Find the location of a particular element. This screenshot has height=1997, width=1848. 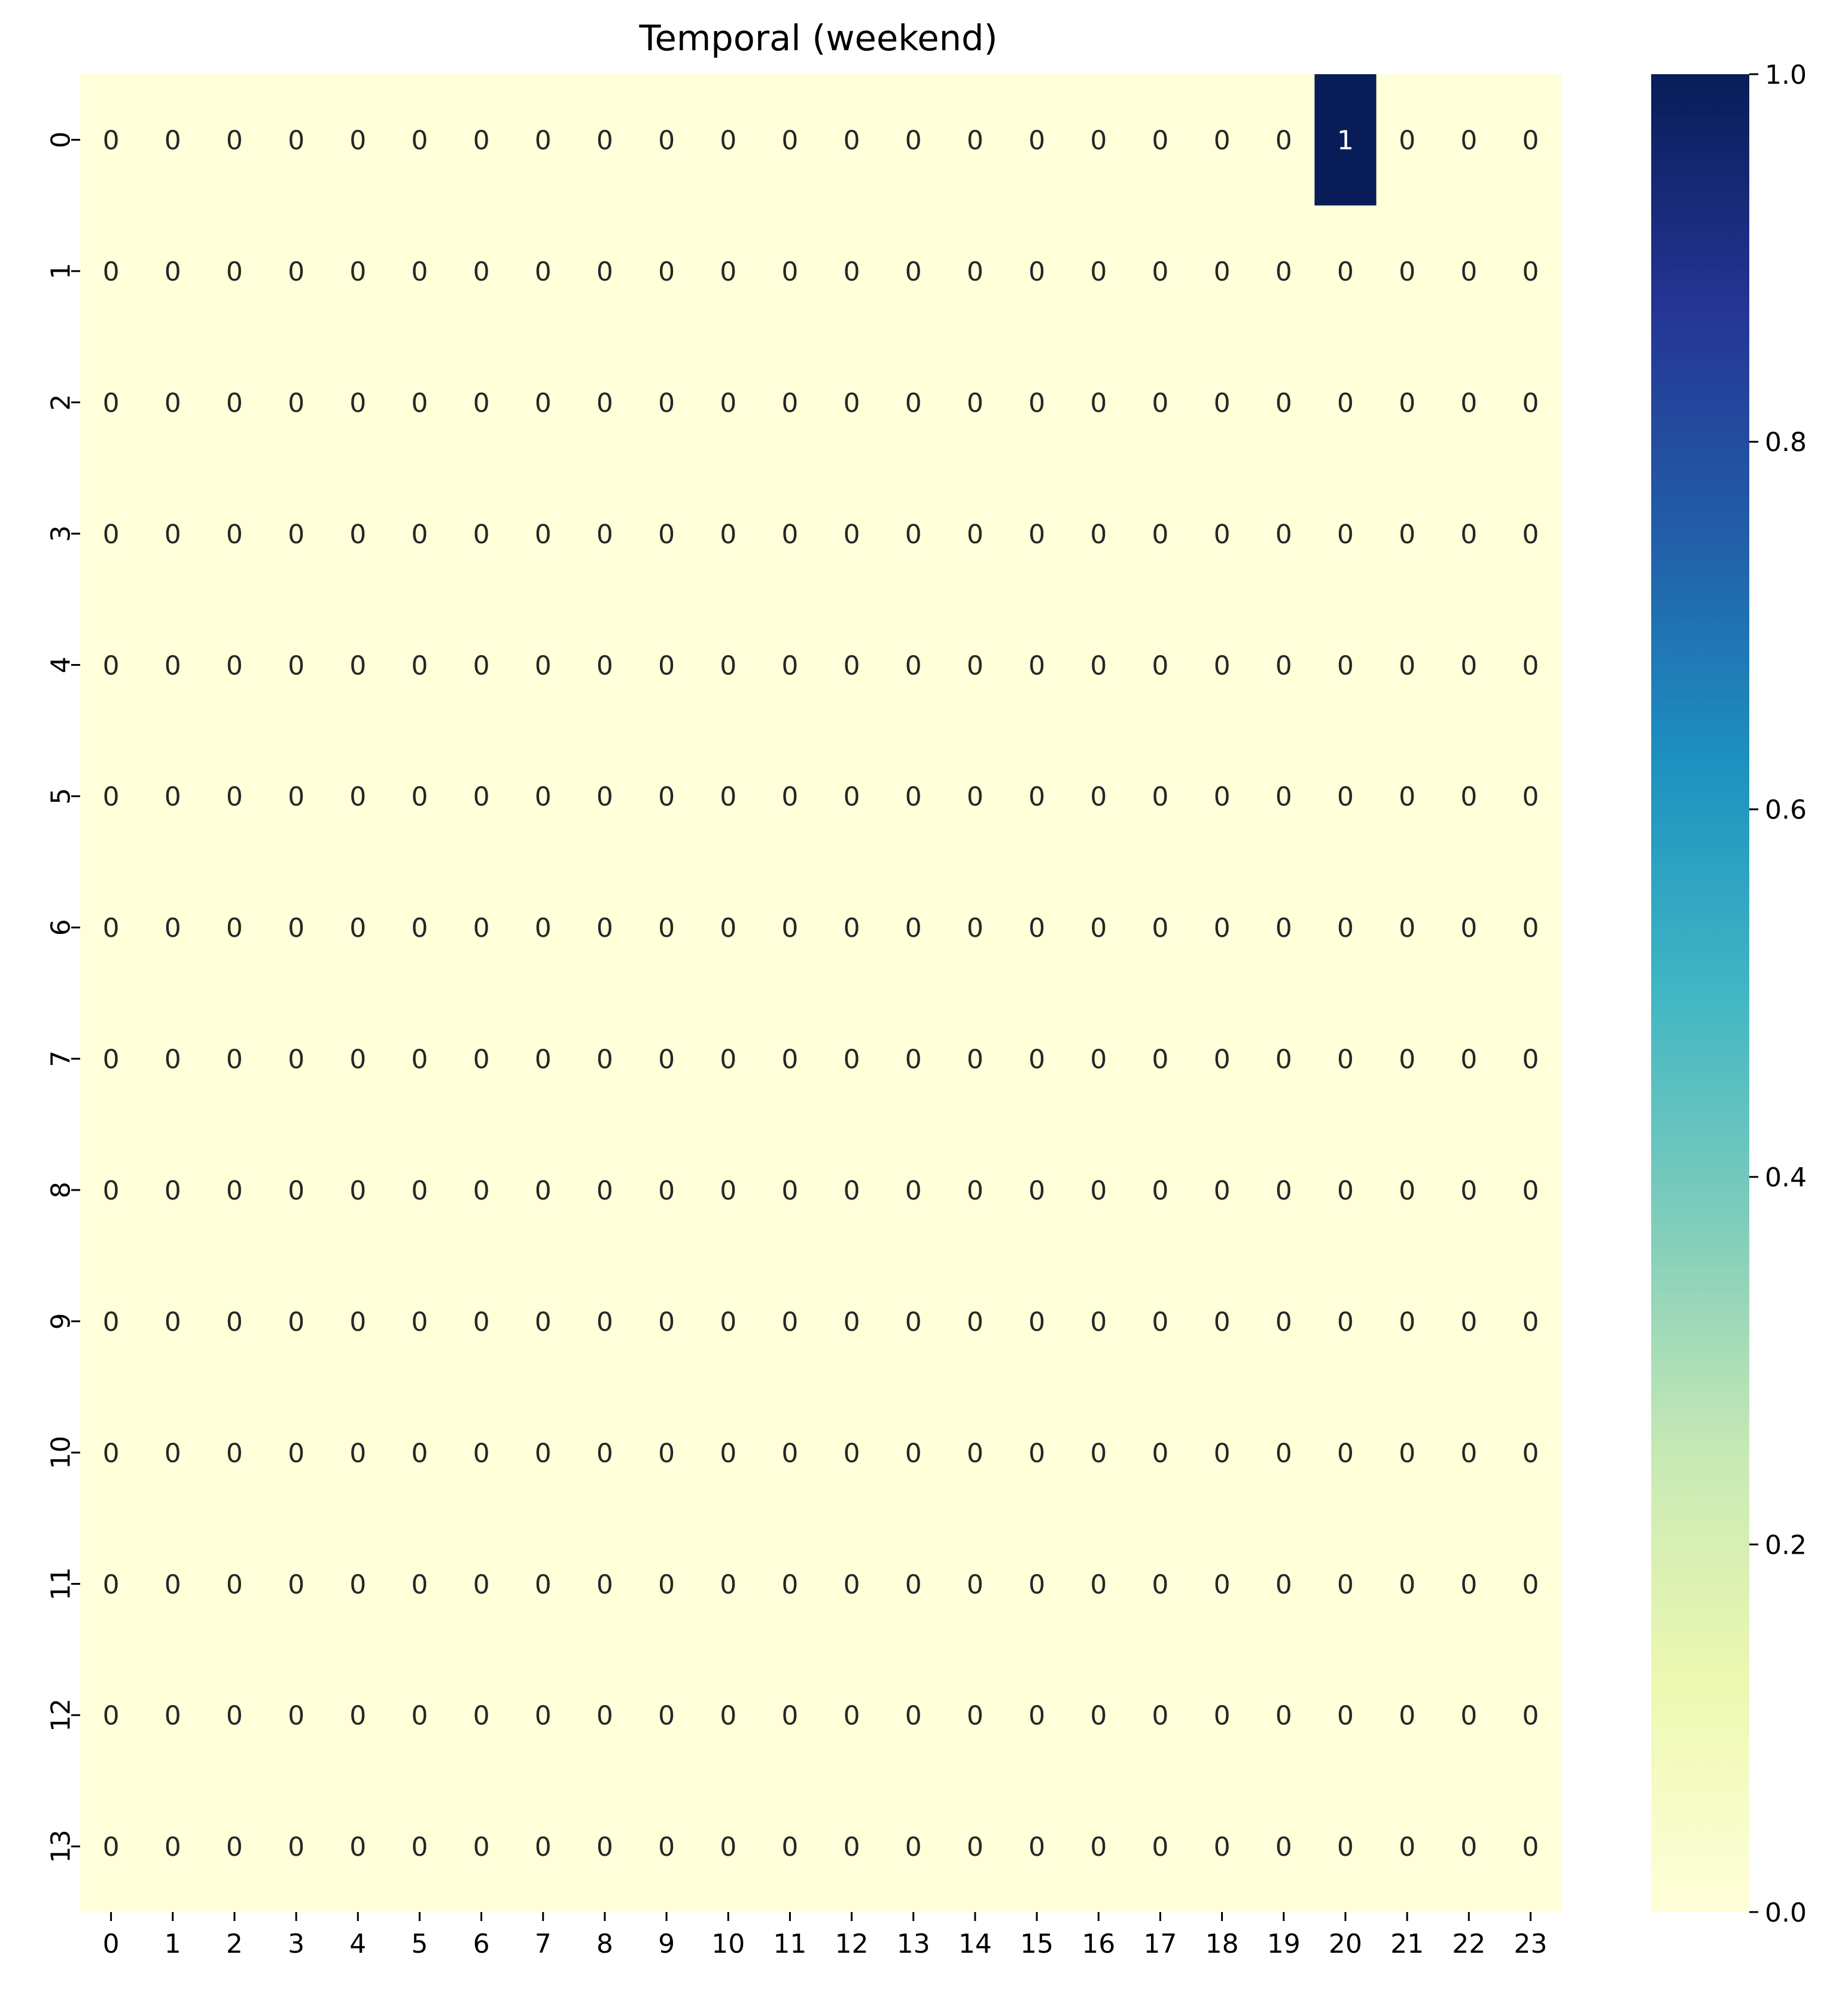

x-tick-label: 17 is located at coordinates (1160, 1944).